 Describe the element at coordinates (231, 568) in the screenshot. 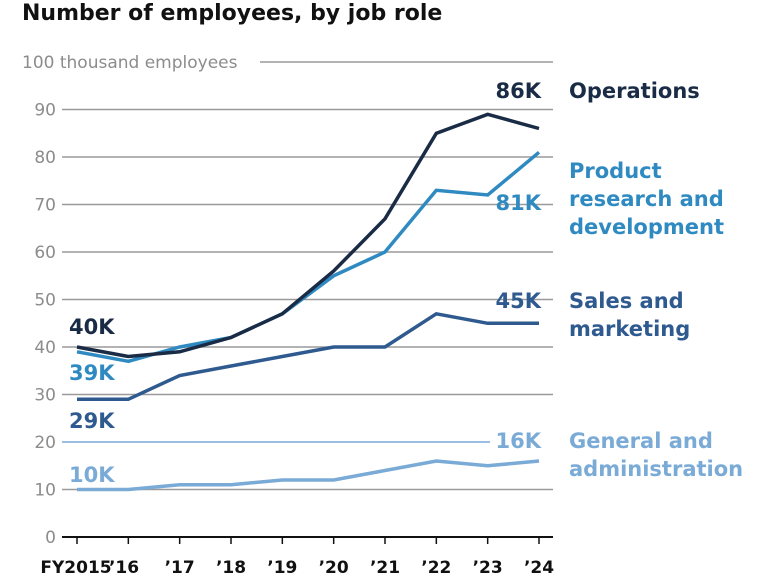

I see `x-tick-label: ’18` at that location.